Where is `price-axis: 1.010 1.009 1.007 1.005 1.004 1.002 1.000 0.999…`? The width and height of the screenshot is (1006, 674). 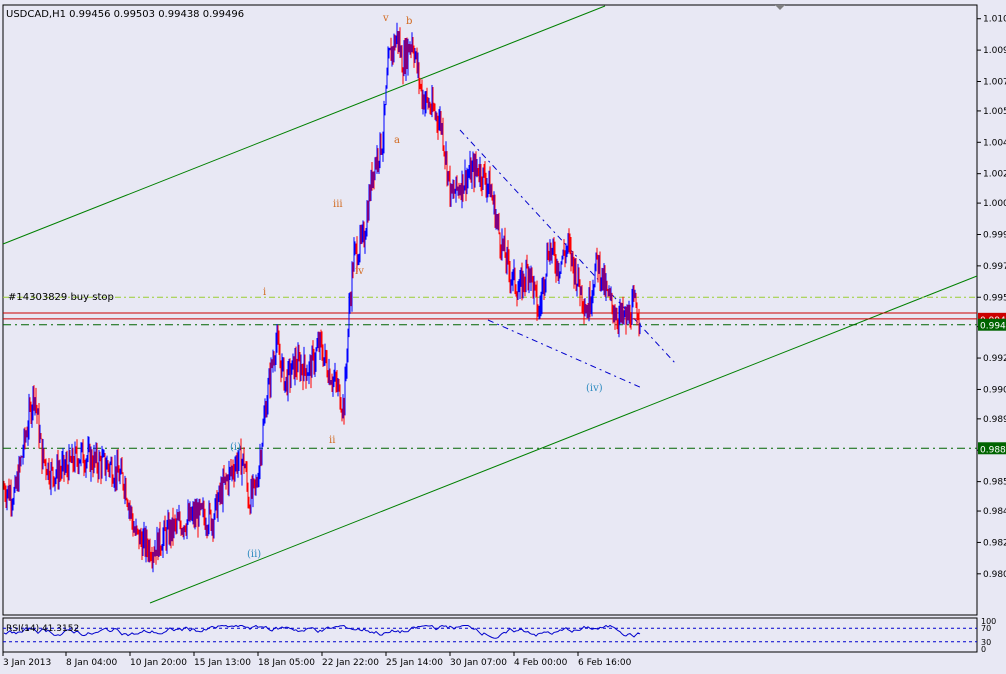 price-axis: 1.010 1.009 1.007 1.005 1.004 1.002 1.000 0.999… is located at coordinates (991, 297).